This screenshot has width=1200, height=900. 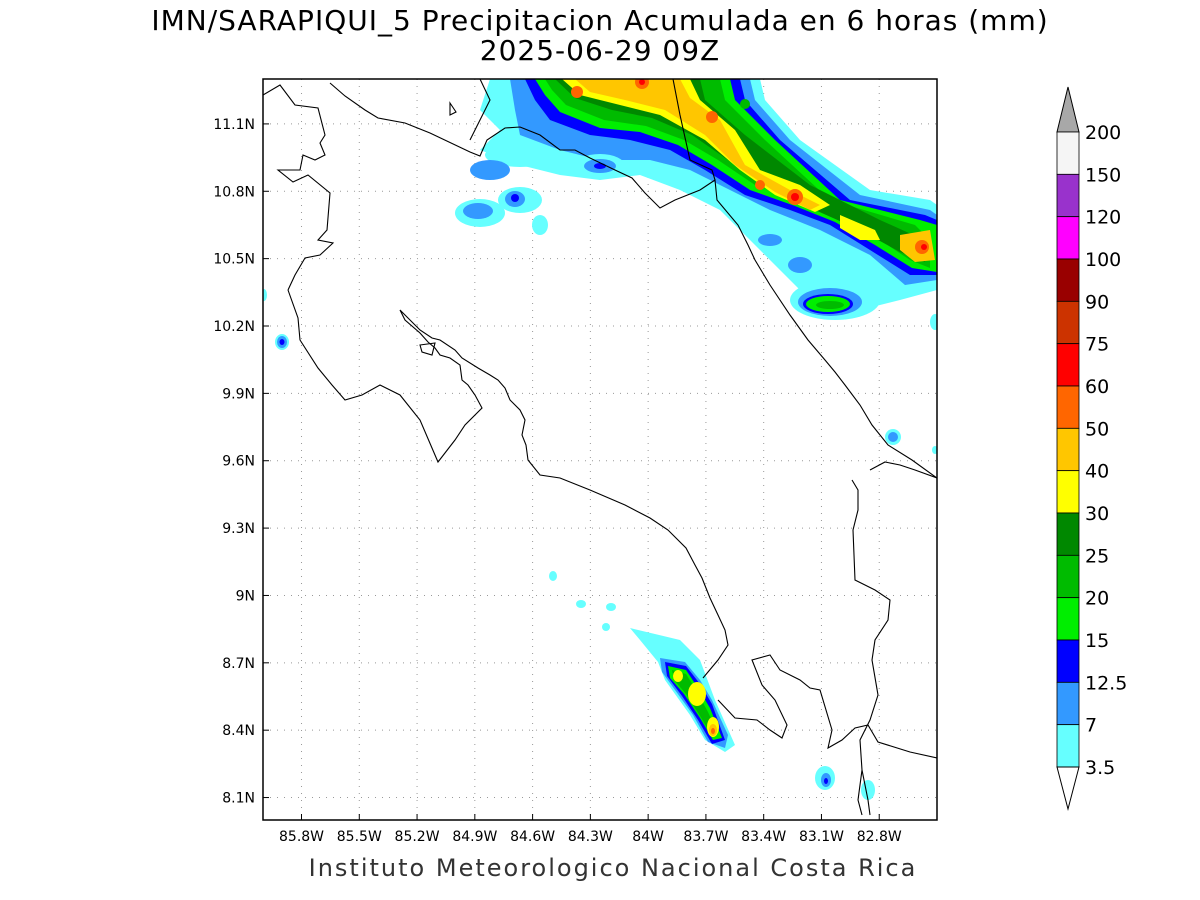 I want to click on pacific-coast-south, so click(x=866, y=792).